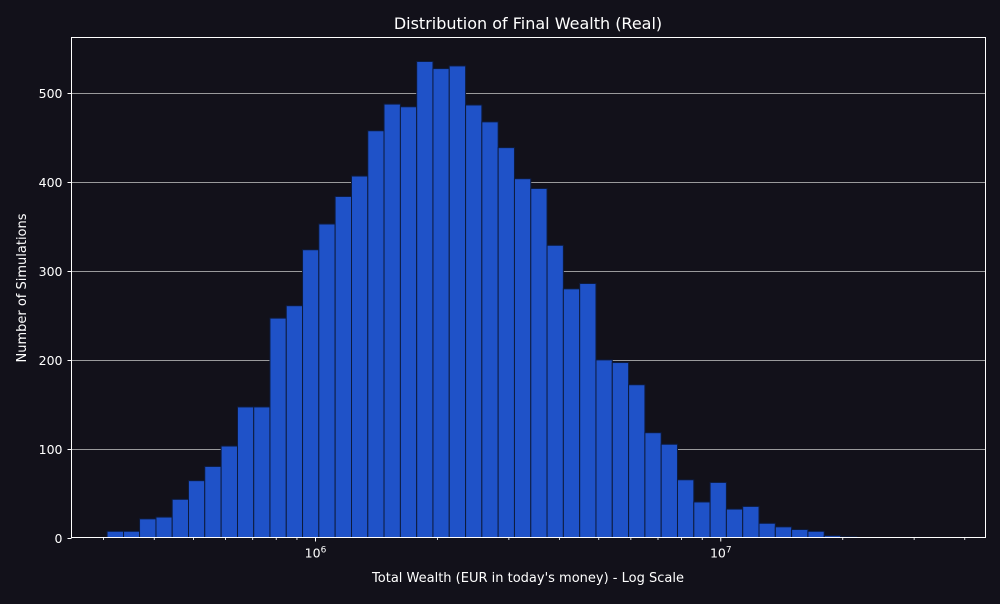 Image resolution: width=1000 pixels, height=604 pixels. Describe the element at coordinates (51, 271) in the screenshot. I see `y-tick-label: 300` at that location.